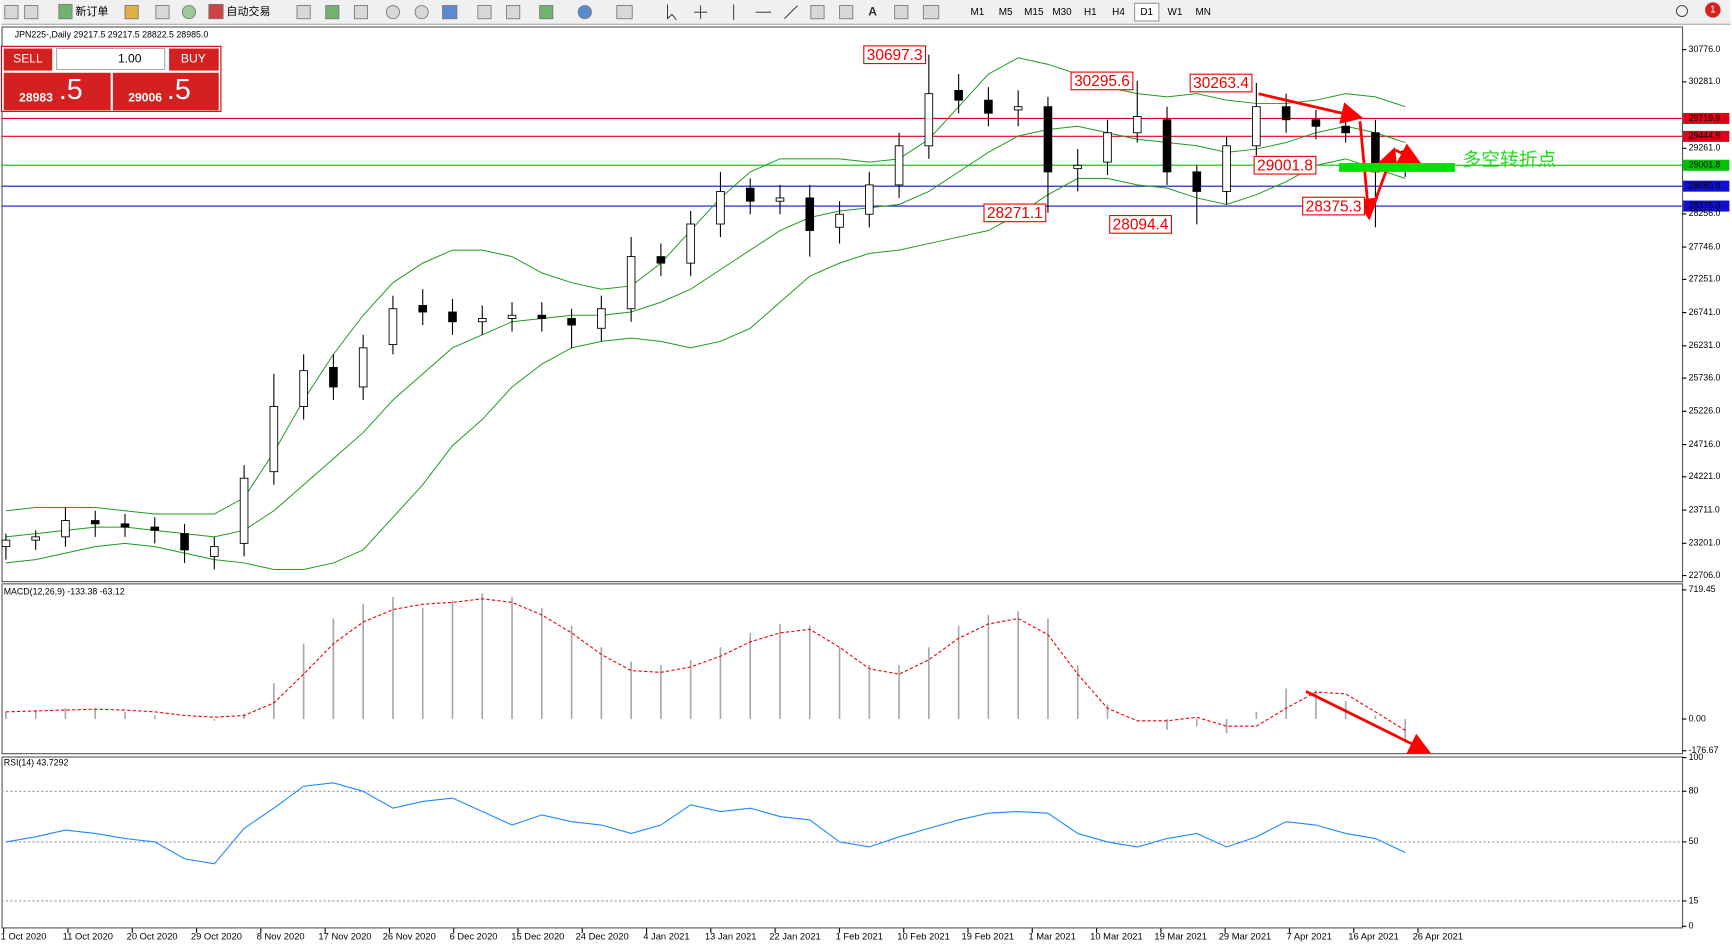 The image size is (1732, 945). I want to click on lot-value: 1.00, so click(130, 59).